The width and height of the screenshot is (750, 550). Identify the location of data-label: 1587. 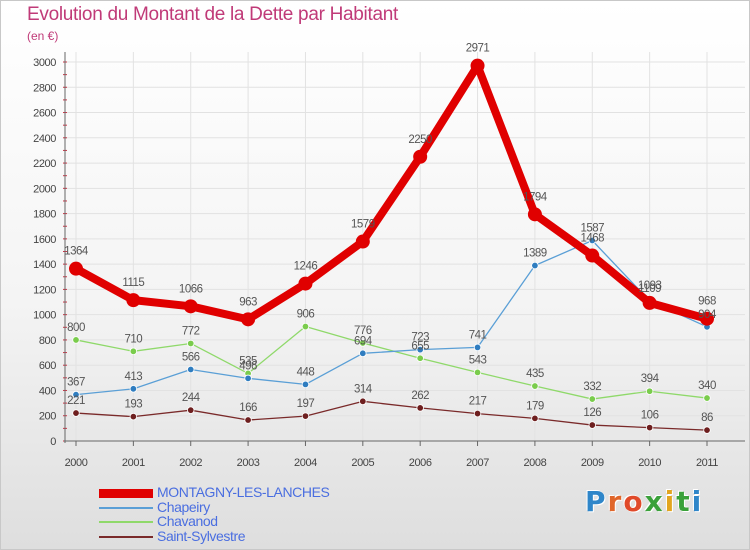
(592, 229).